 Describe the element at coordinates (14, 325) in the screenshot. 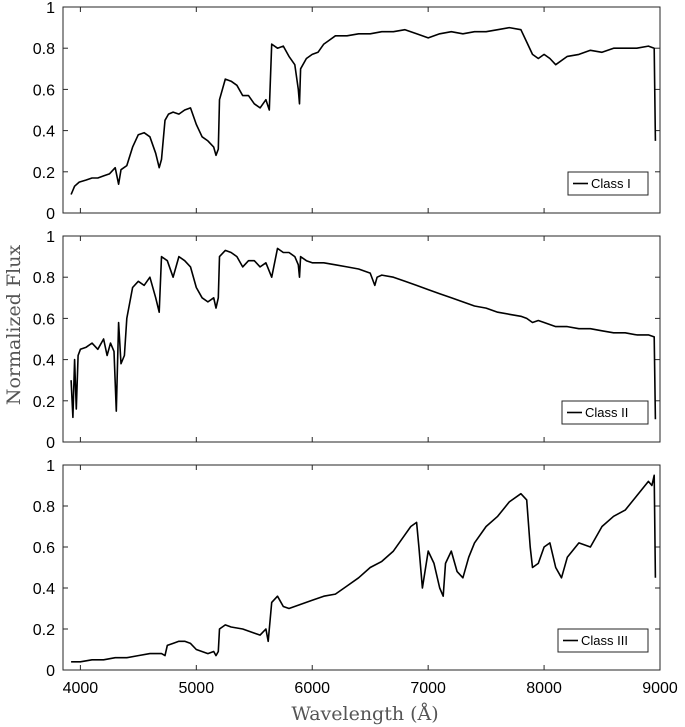

I see `y-axis-title: Normalized Flux` at that location.